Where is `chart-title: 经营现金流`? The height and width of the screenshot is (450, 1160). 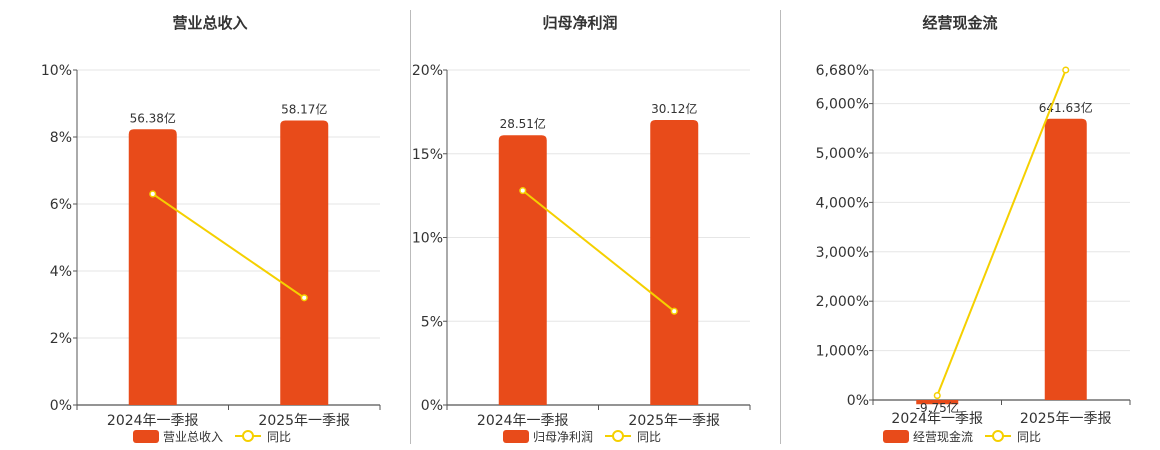
chart-title: 经营现金流 is located at coordinates (959, 23).